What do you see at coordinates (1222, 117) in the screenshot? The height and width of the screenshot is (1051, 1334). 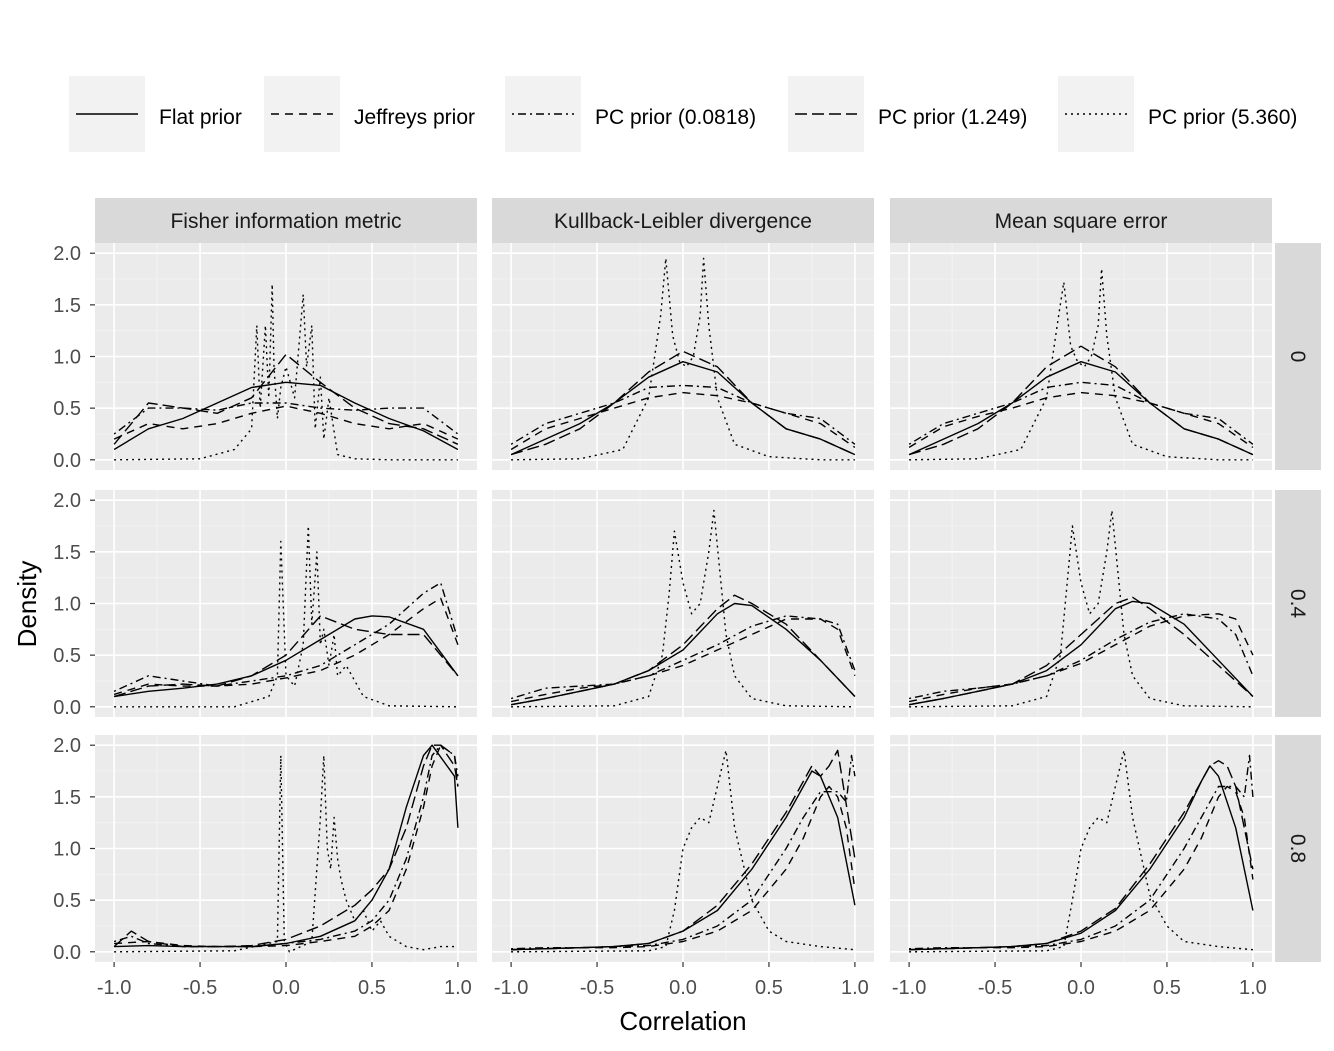 I see `legend-label: PC prior (5.360)` at bounding box center [1222, 117].